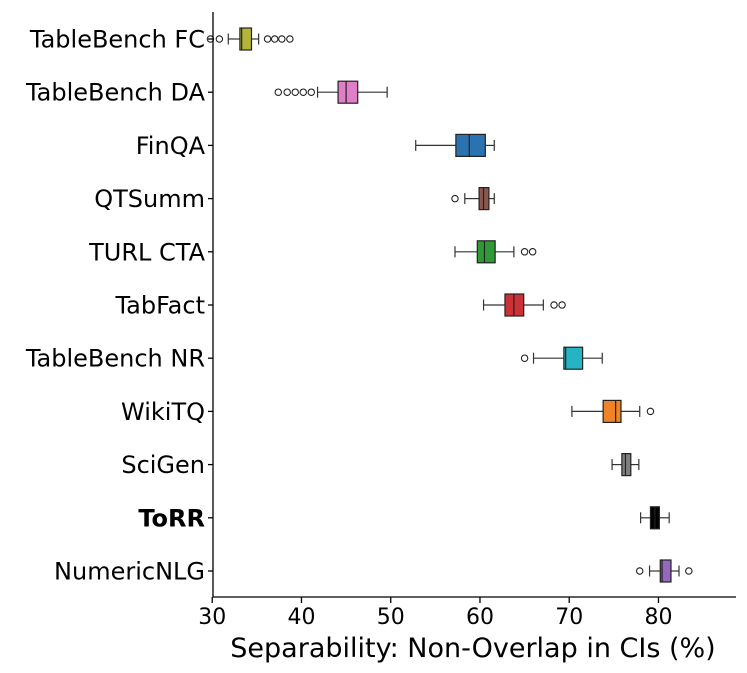  I want to click on box-numericnlg, so click(664, 571).